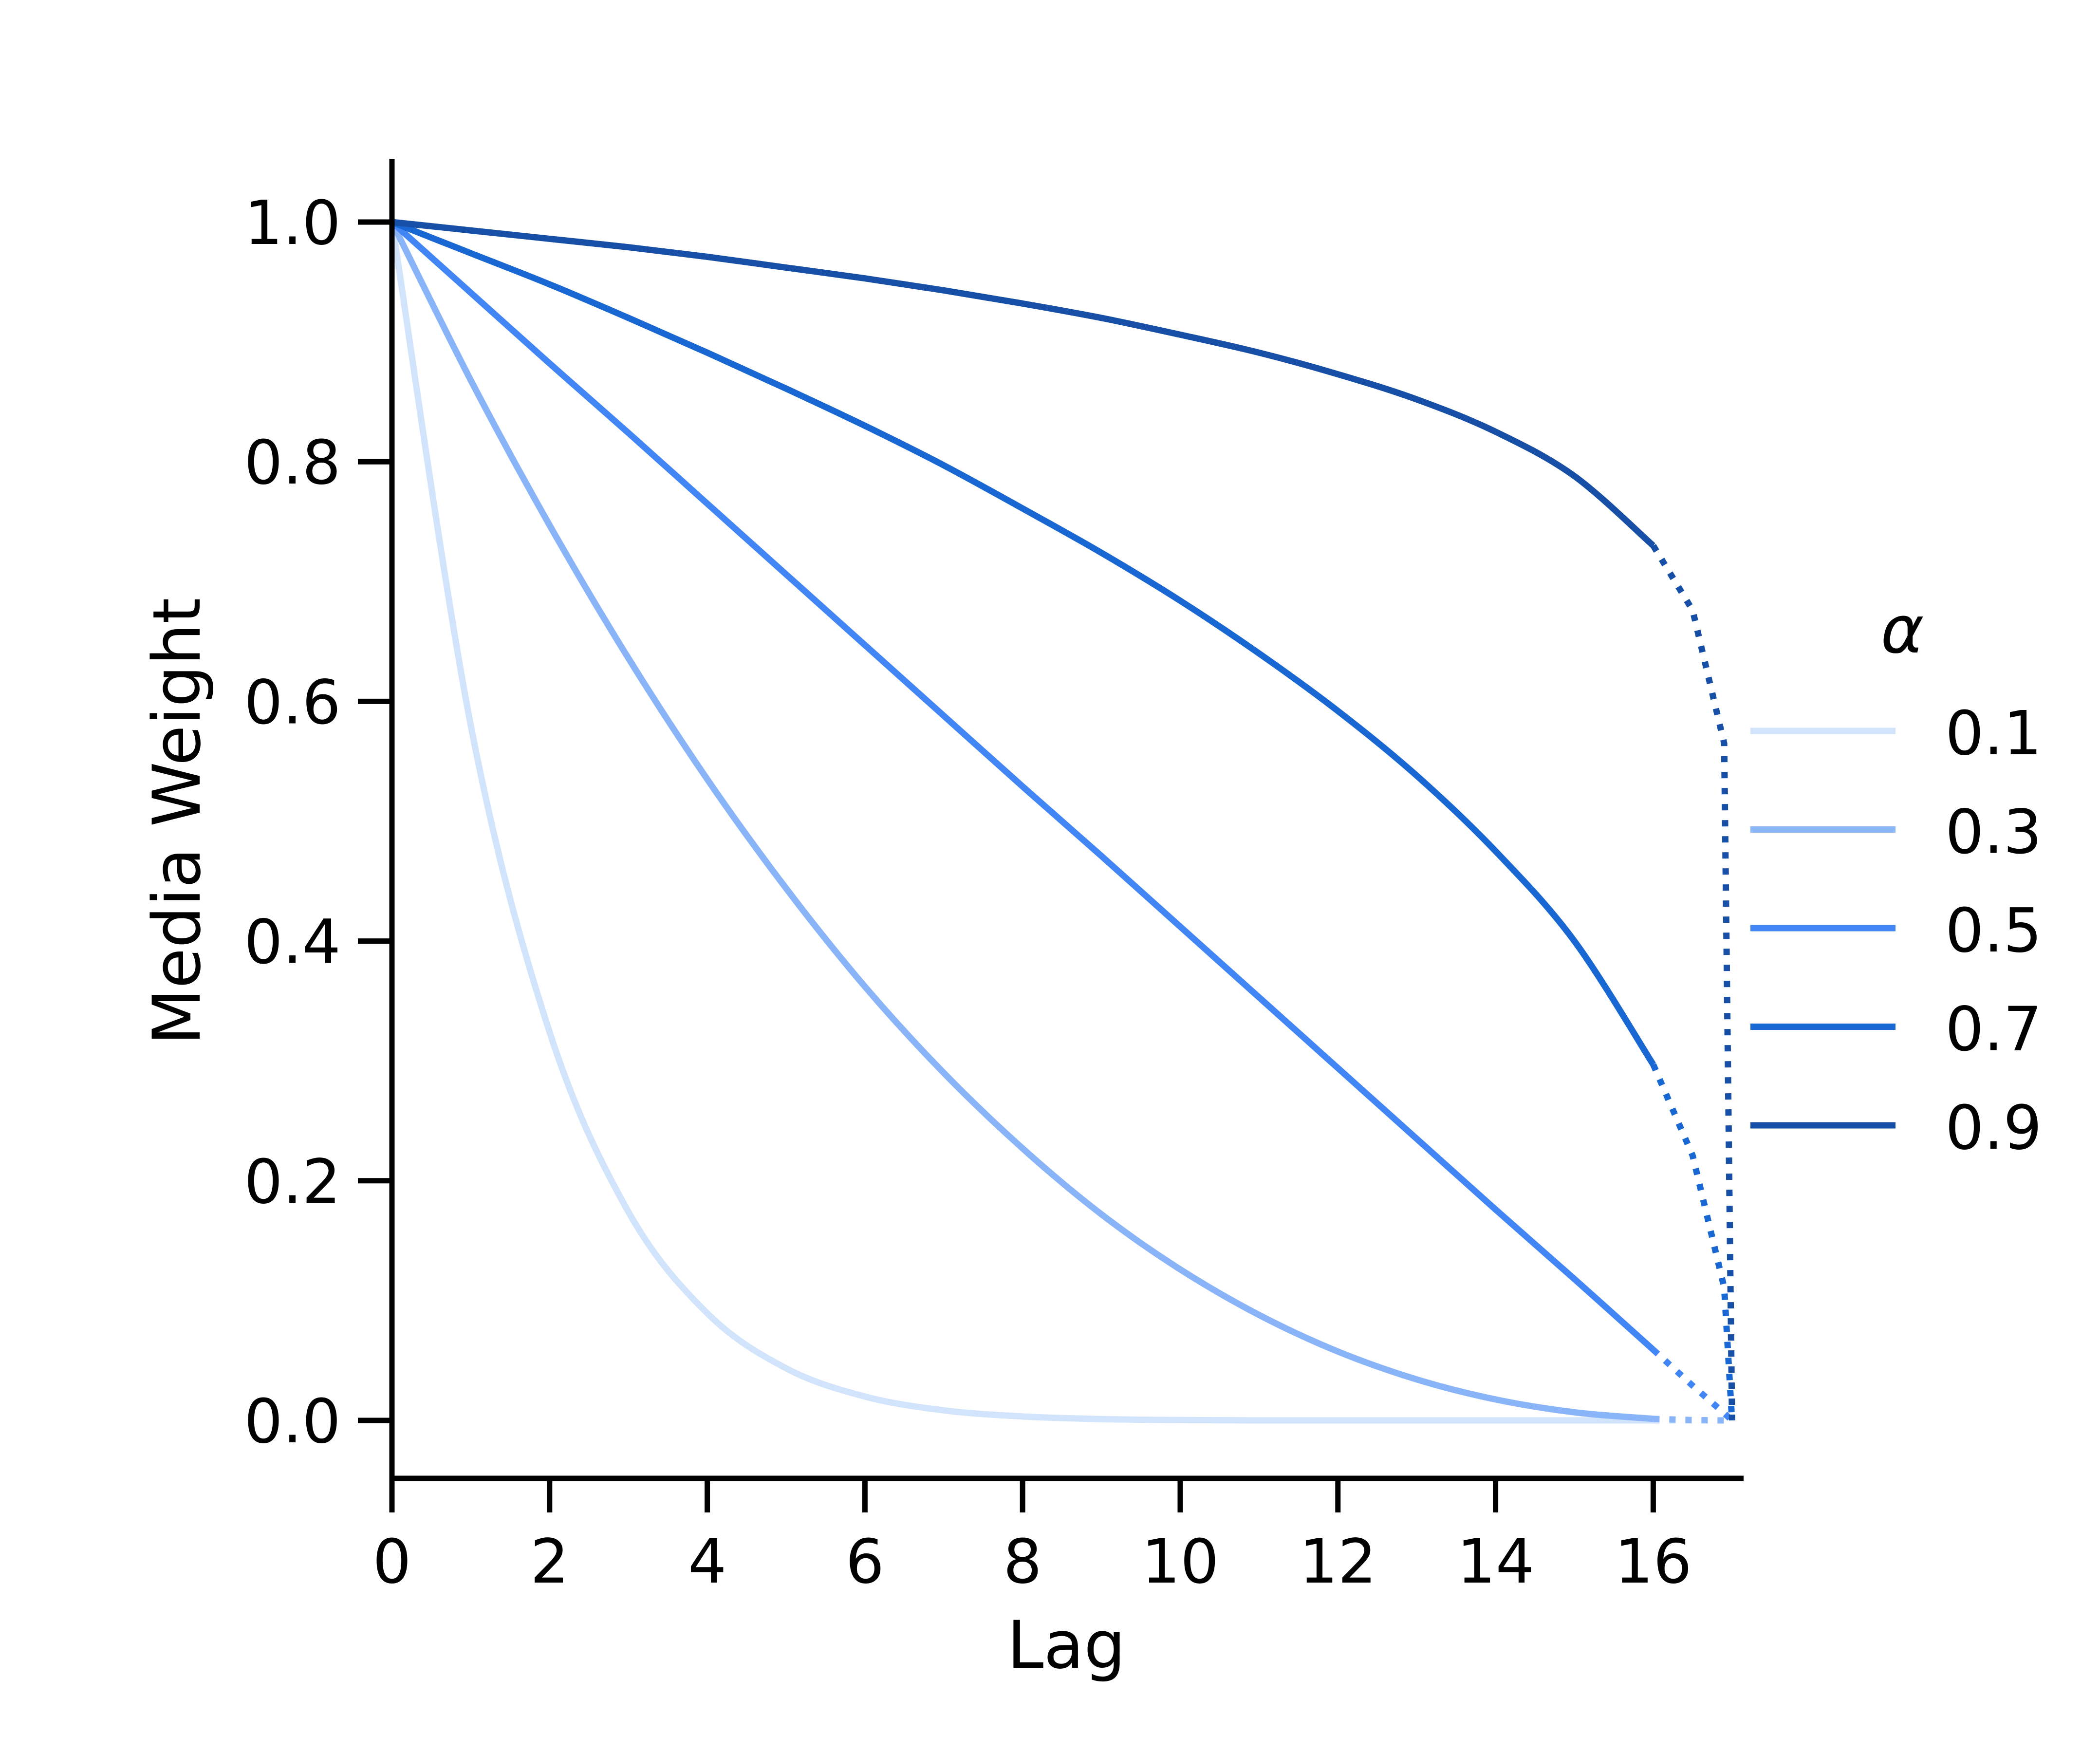 The image size is (2100, 1753). I want to click on x-tick-label: 0, so click(392, 1562).